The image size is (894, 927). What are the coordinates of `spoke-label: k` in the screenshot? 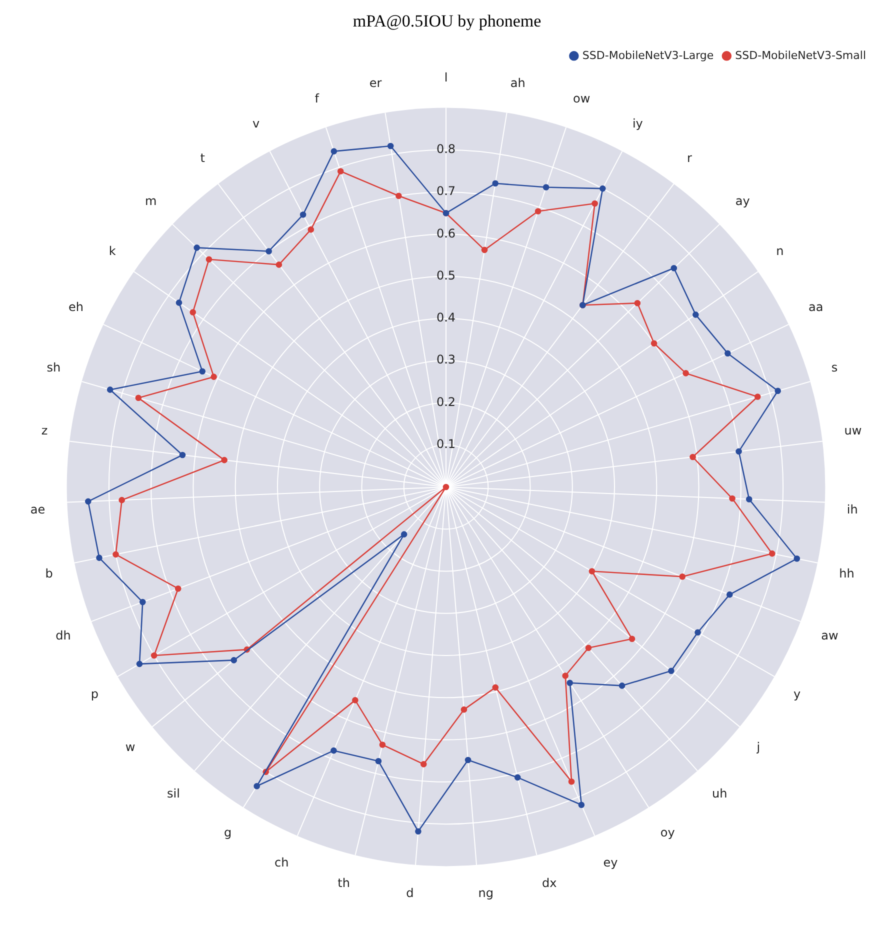 It's located at (112, 251).